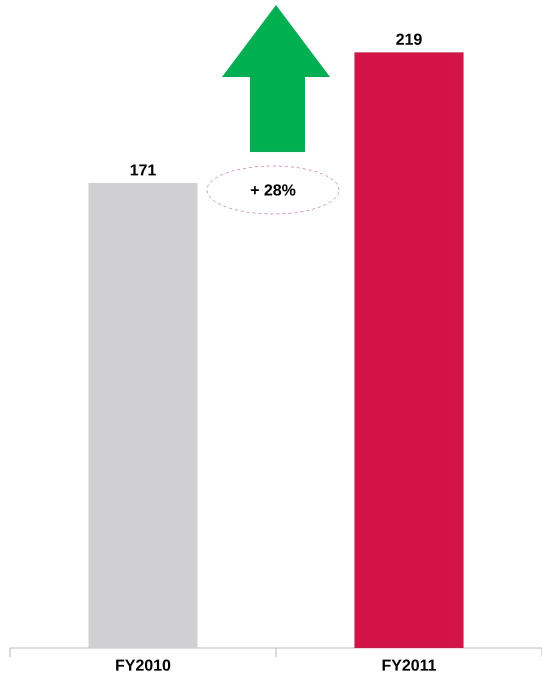 This screenshot has width=542, height=697. What do you see at coordinates (409, 39) in the screenshot?
I see `data-label: 219` at bounding box center [409, 39].